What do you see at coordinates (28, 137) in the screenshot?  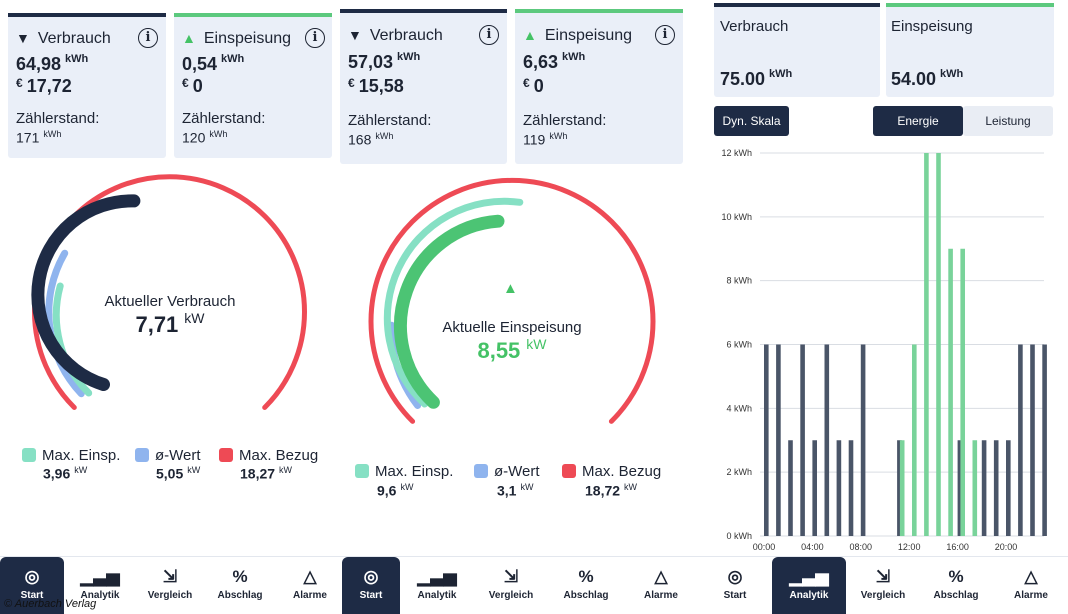 I see `zaehler-number: 171` at bounding box center [28, 137].